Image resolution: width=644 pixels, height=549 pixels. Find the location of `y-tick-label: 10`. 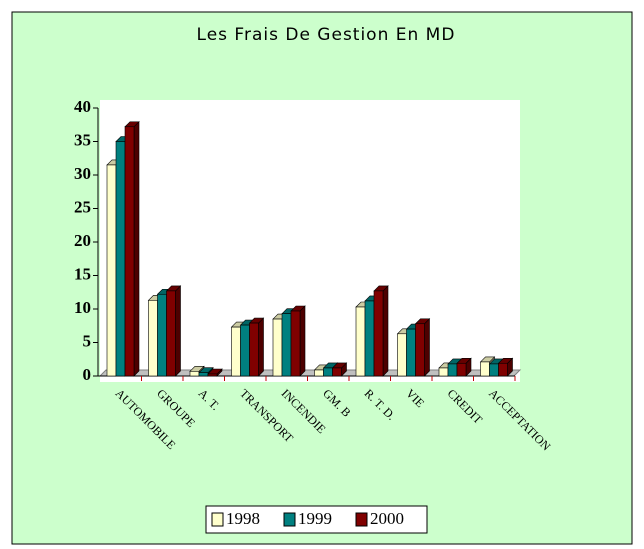

y-tick-label: 10 is located at coordinates (82, 307).